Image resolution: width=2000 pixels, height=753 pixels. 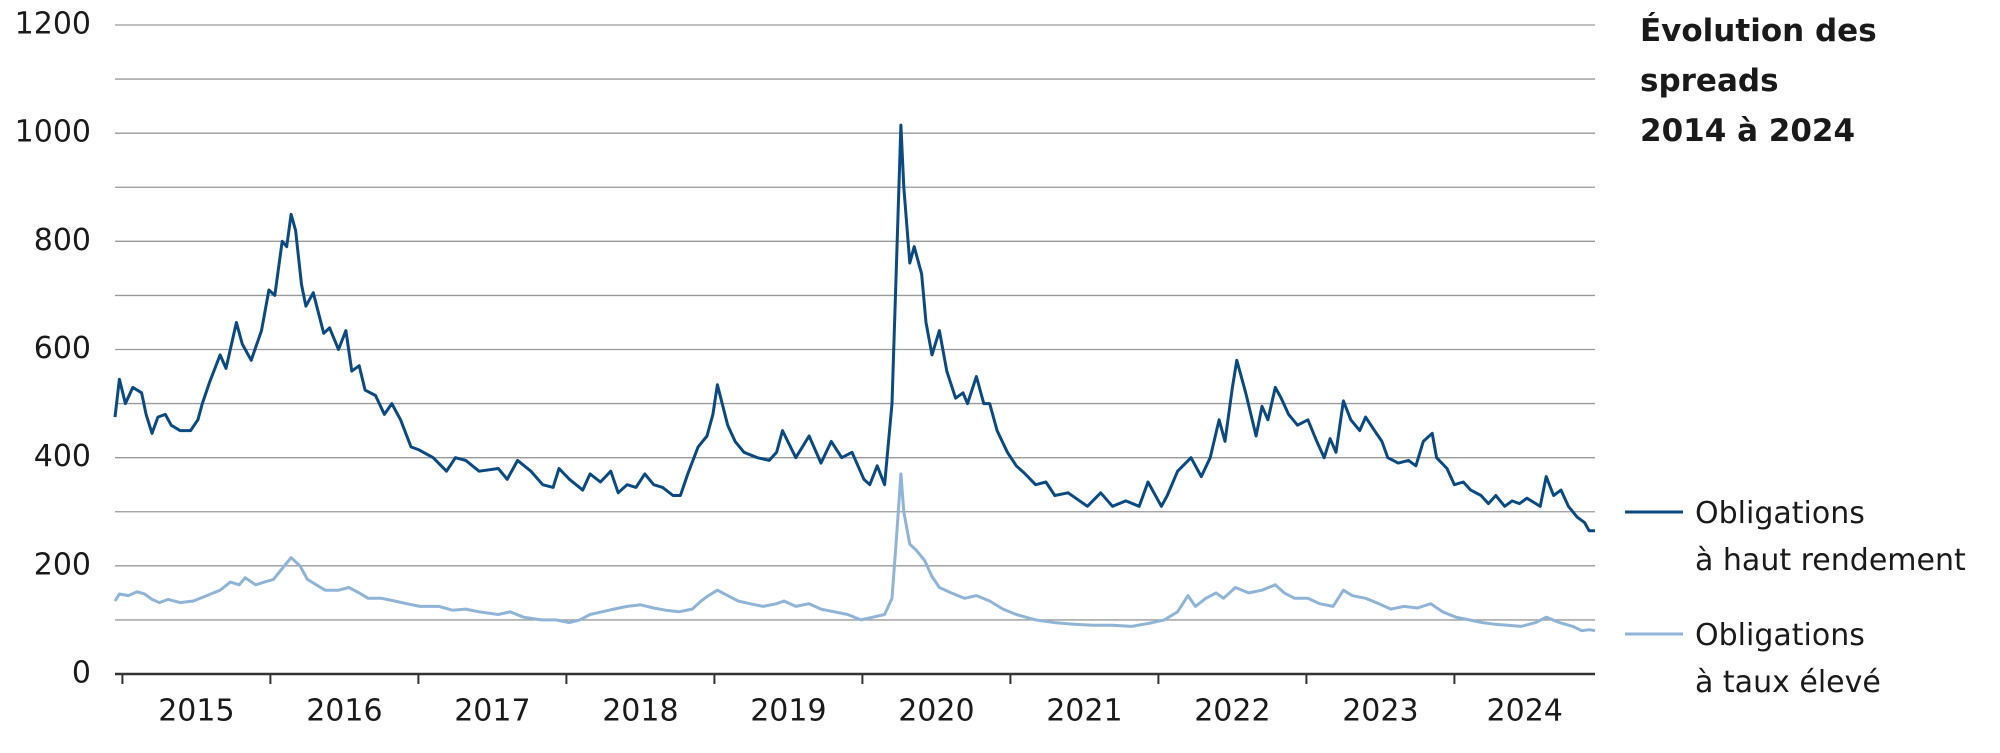 I want to click on x-tick-label: 2024, so click(x=1525, y=711).